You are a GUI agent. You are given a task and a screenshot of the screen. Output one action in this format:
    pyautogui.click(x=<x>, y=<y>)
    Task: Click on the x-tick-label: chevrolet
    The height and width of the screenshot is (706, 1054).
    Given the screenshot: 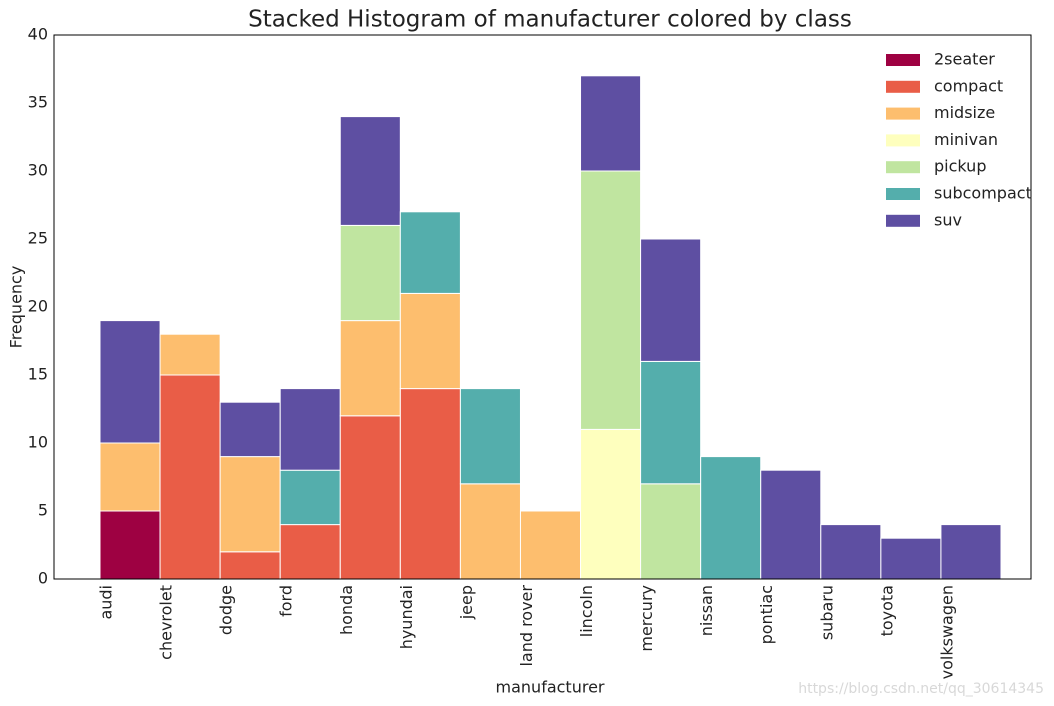 What is the action you would take?
    pyautogui.click(x=166, y=622)
    